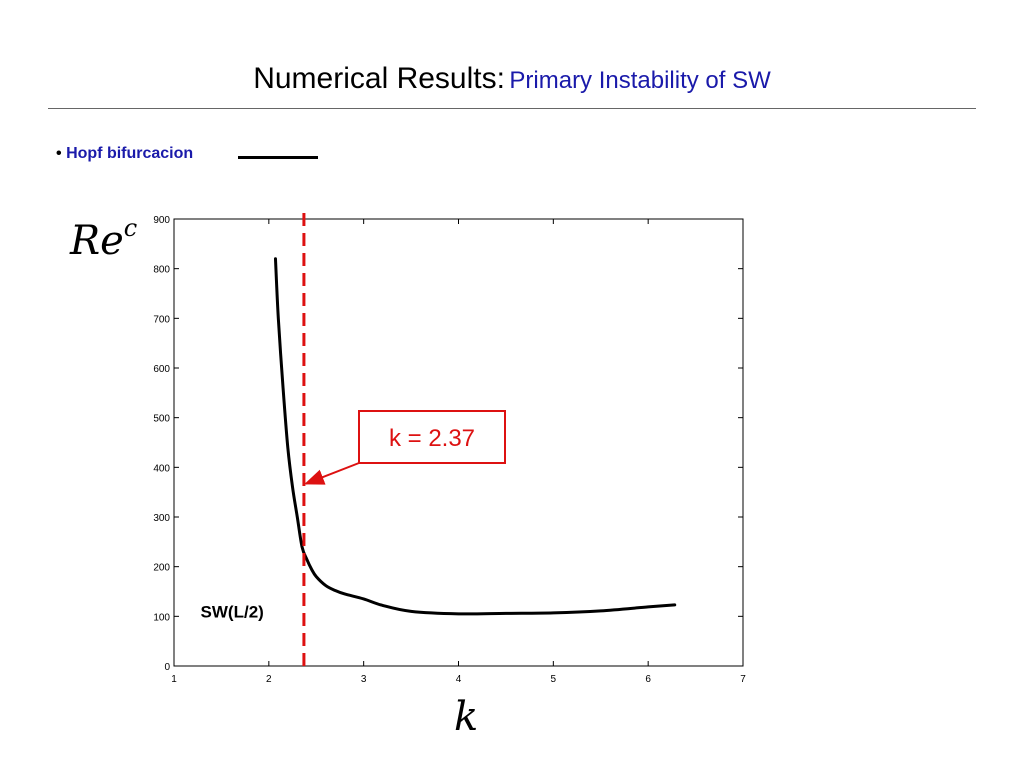 This screenshot has height=768, width=1024. Describe the element at coordinates (161, 419) in the screenshot. I see `y-tick-label: 500` at that location.